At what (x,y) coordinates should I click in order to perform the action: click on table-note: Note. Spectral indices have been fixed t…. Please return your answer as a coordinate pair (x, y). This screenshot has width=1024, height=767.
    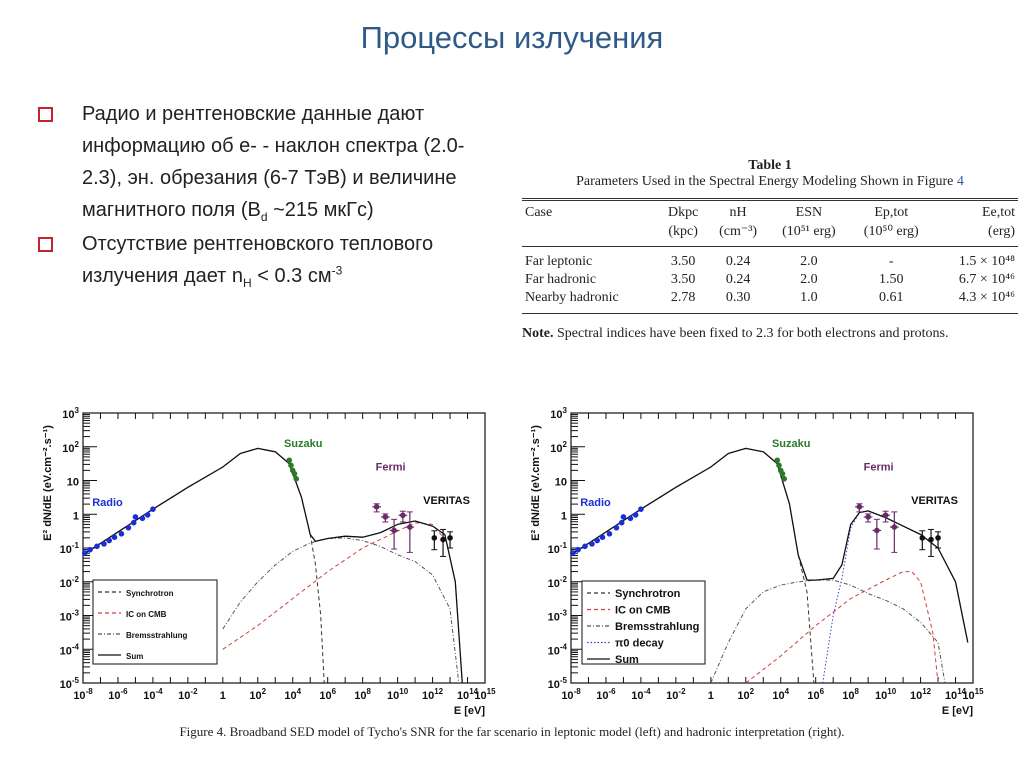
    Looking at the image, I should click on (770, 334).